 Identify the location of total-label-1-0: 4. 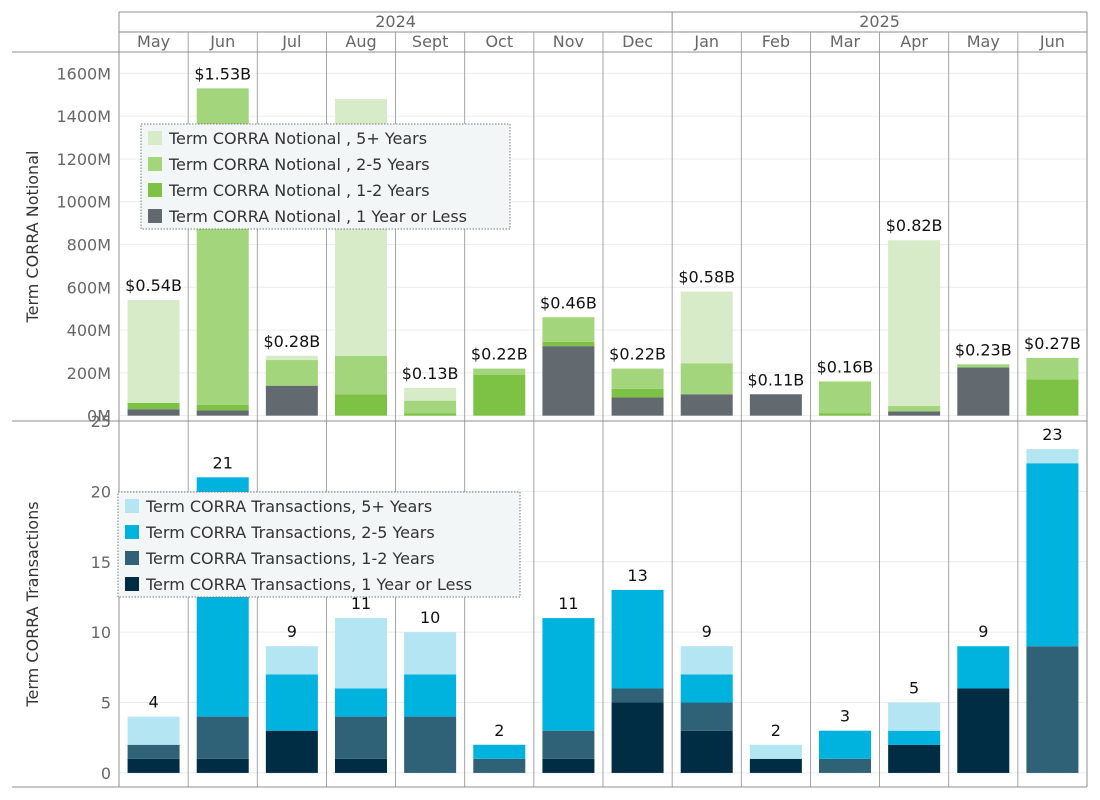
(153, 702).